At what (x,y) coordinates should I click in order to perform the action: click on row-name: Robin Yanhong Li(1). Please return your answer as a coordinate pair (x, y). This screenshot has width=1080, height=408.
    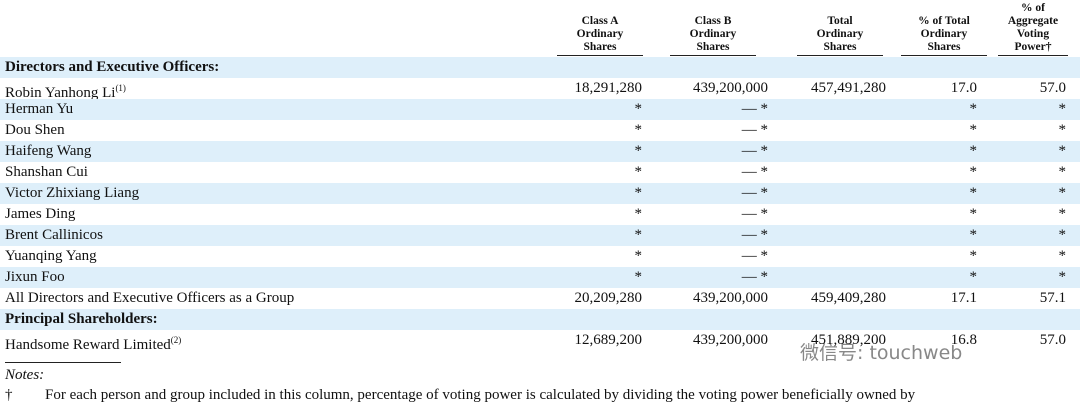
    Looking at the image, I should click on (65, 91).